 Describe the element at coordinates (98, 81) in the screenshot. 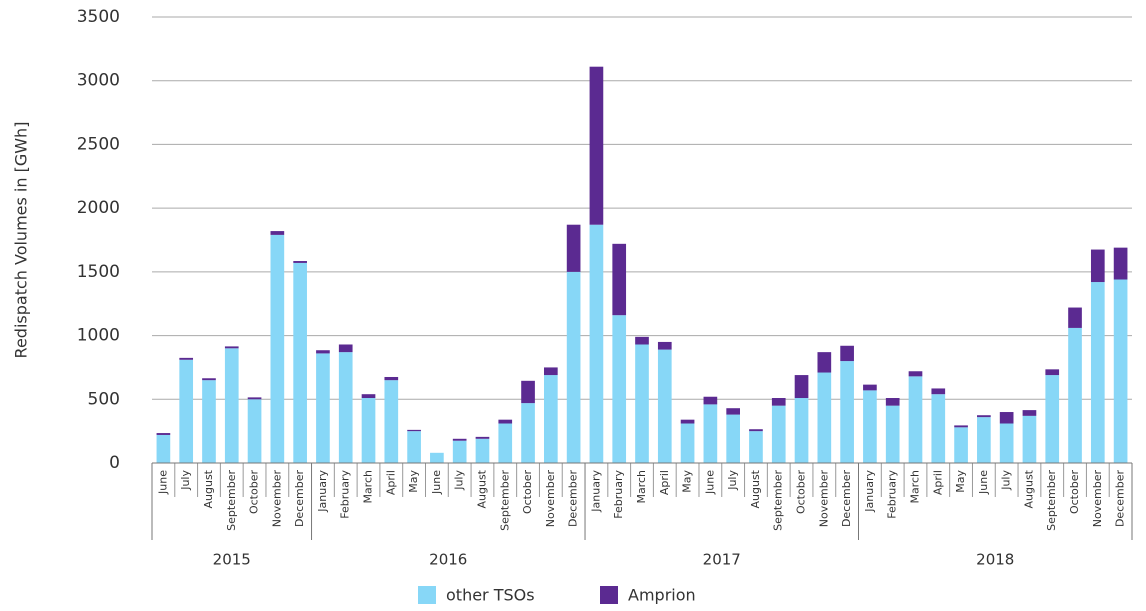

I see `y-tick-label: 3000` at that location.